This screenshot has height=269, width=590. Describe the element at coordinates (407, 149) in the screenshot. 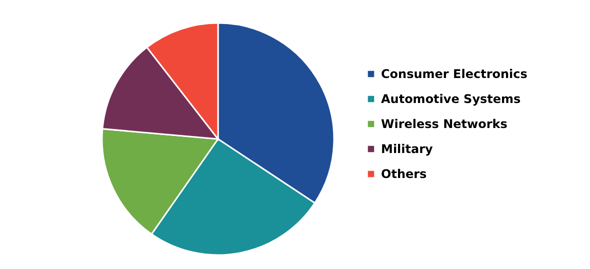

I see `legend-label: Military` at that location.